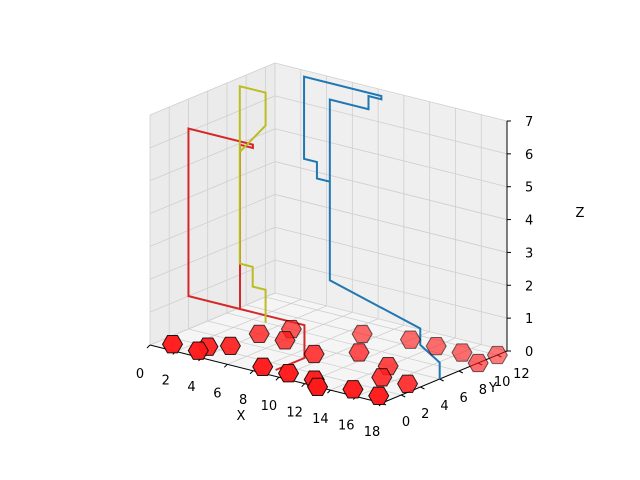  I want to click on x-axis-label: X, so click(241, 416).